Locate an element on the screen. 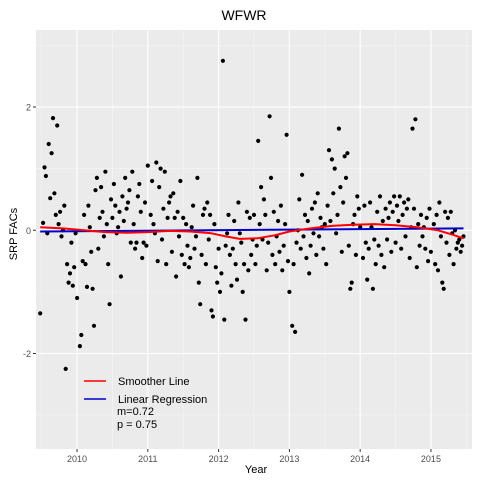 The image size is (480, 480). y-tick-label: 2 is located at coordinates (28, 108).